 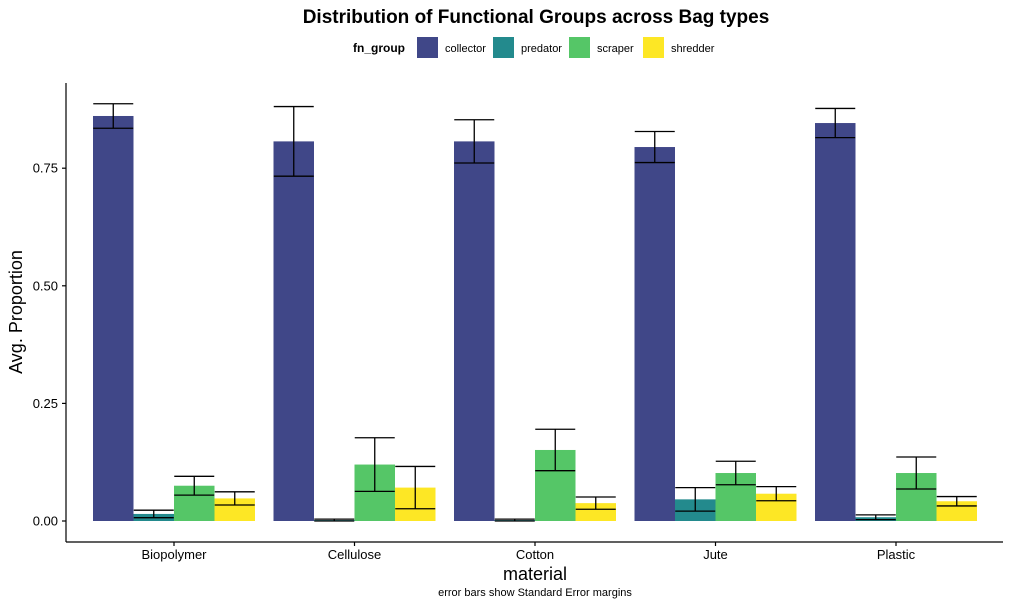 I want to click on bar-collector-cellulose, so click(x=293, y=331).